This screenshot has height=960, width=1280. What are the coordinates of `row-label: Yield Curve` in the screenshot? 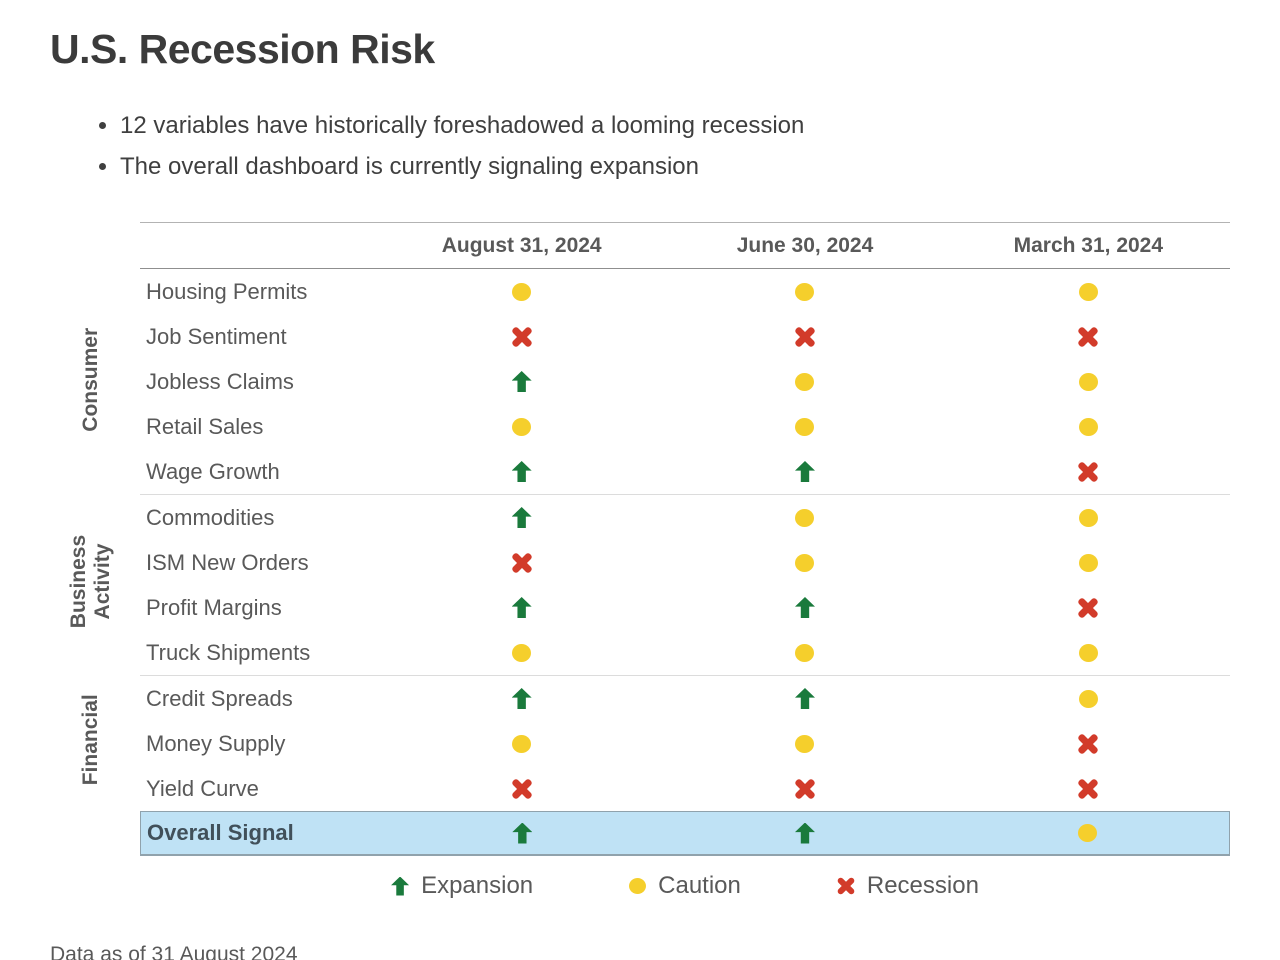 It's located at (202, 788).